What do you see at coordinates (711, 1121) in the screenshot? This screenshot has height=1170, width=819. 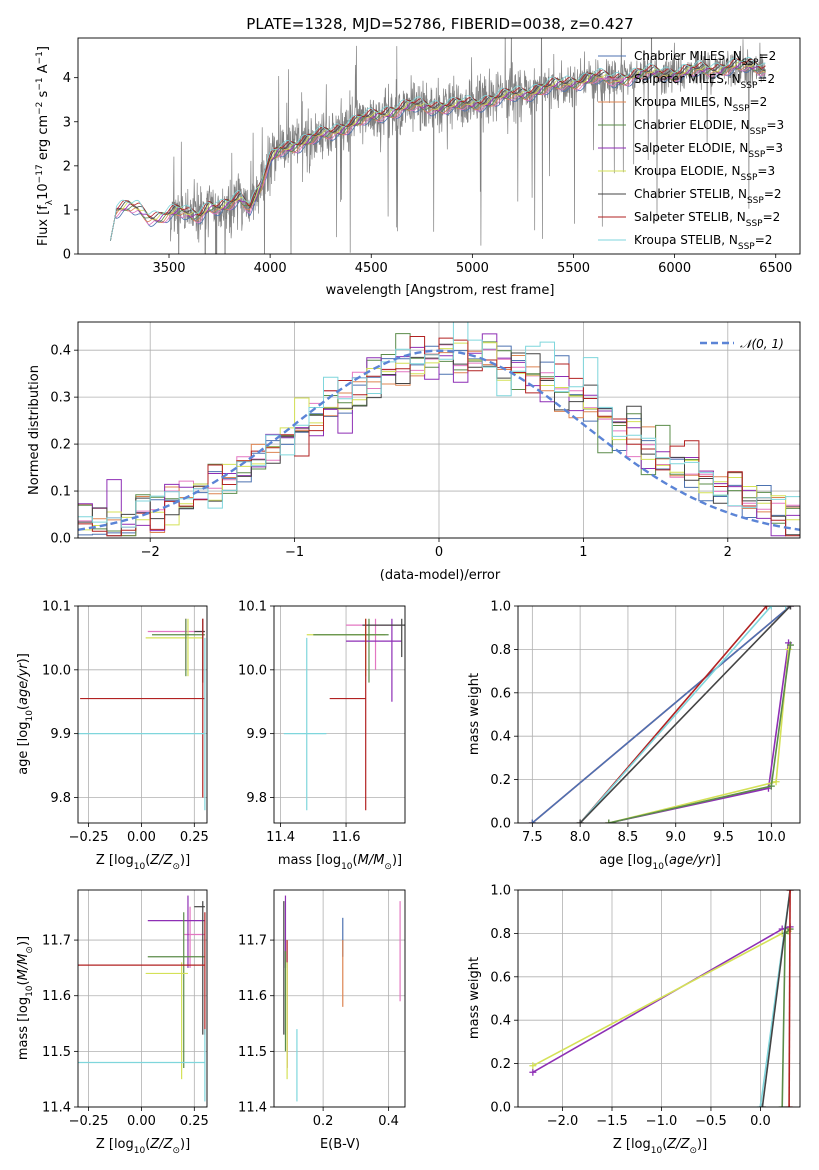 I see `x-tick-label: −0.5` at bounding box center [711, 1121].